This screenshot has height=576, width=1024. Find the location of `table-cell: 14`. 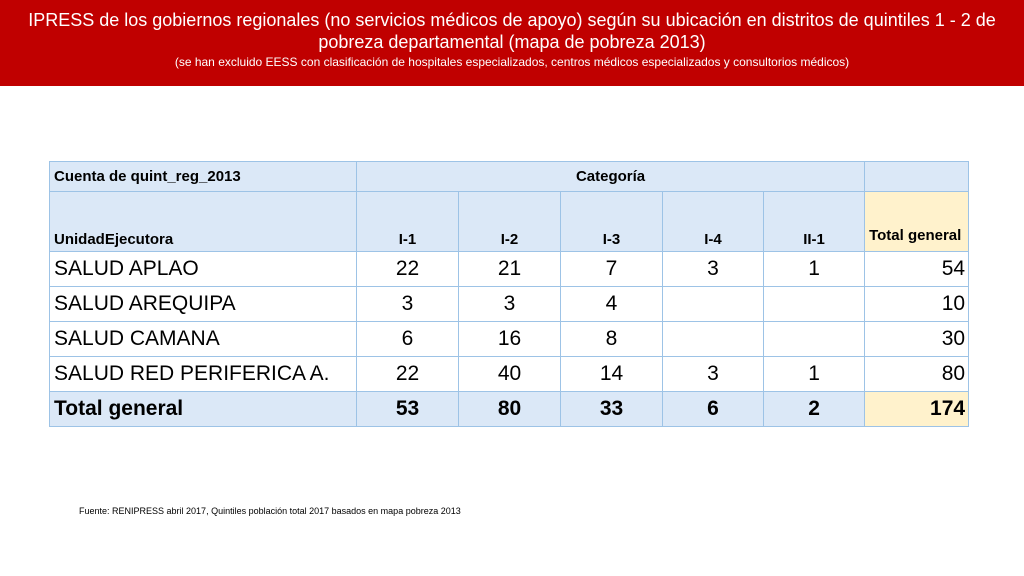

table-cell: 14 is located at coordinates (611, 374).